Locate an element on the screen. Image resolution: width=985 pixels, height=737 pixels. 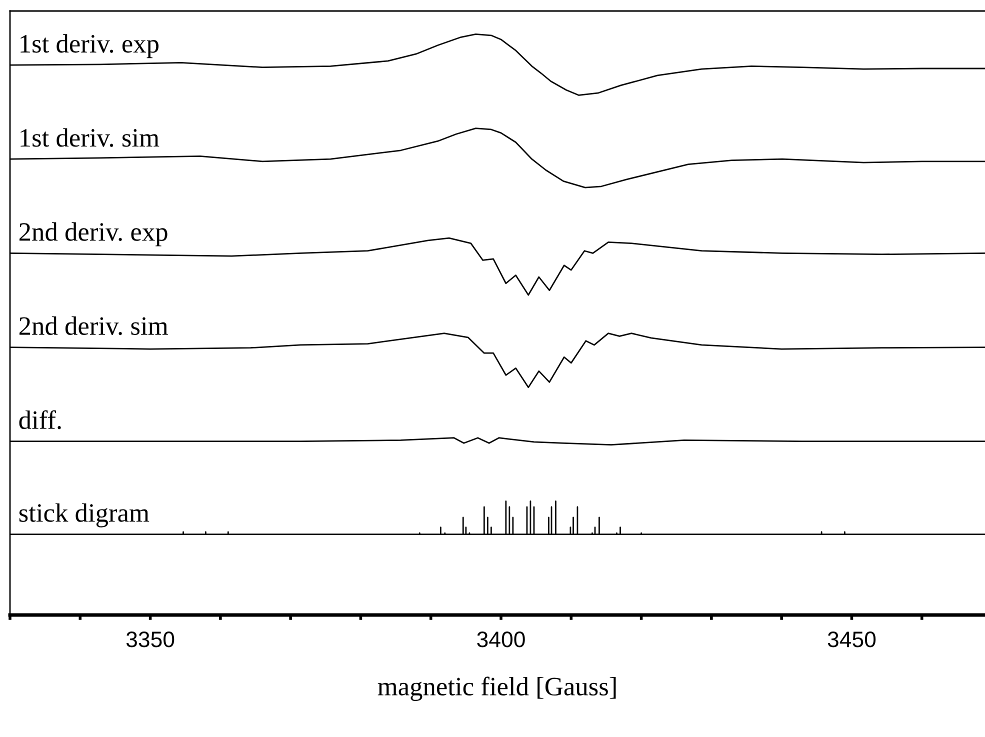
series-label: 1st deriv. exp is located at coordinates (89, 46).